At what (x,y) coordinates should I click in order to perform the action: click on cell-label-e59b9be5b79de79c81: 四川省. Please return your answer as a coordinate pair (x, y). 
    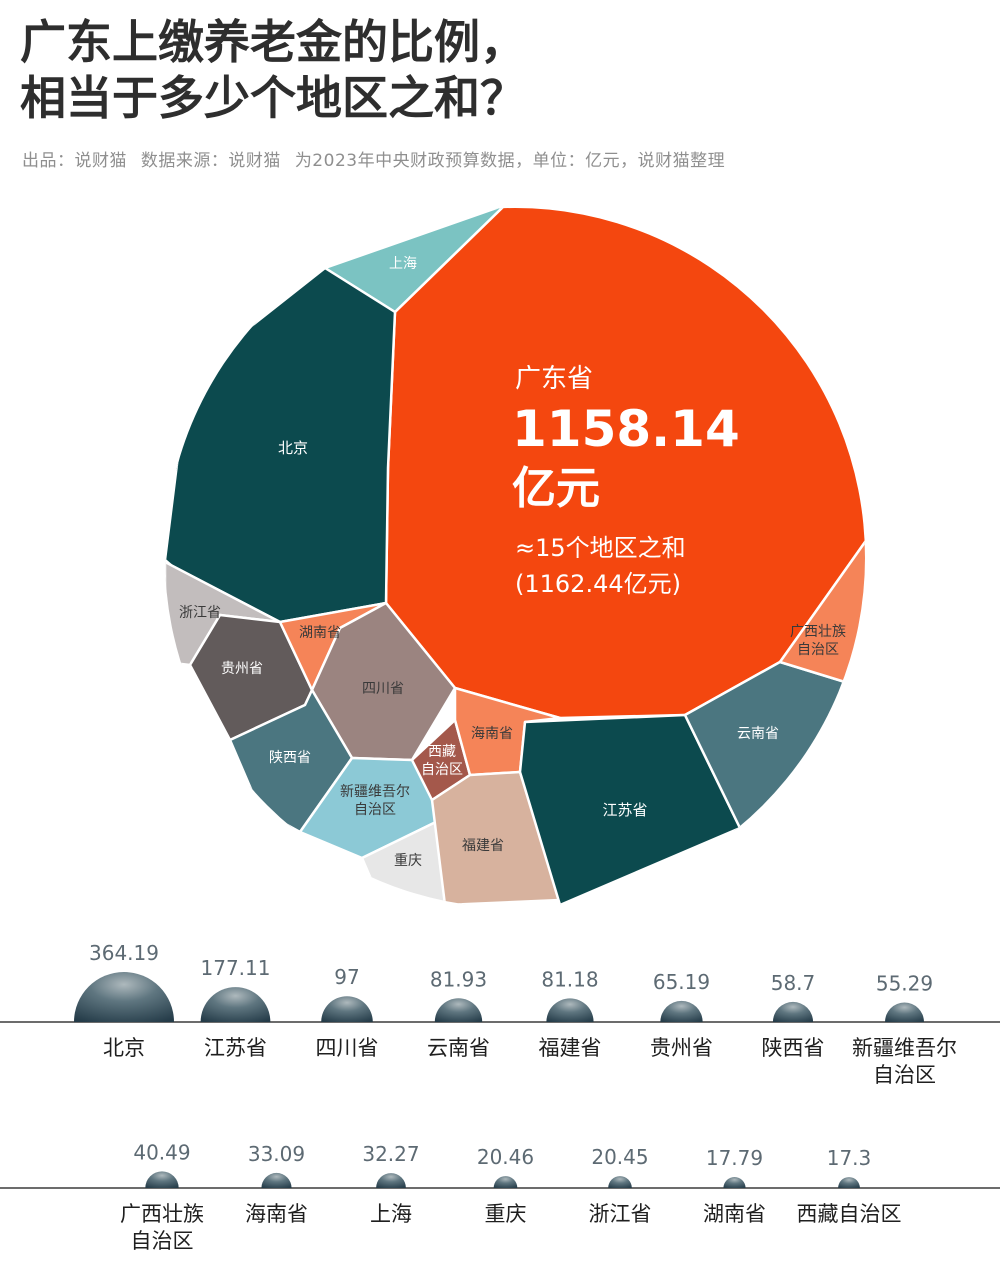
    Looking at the image, I should click on (383, 689).